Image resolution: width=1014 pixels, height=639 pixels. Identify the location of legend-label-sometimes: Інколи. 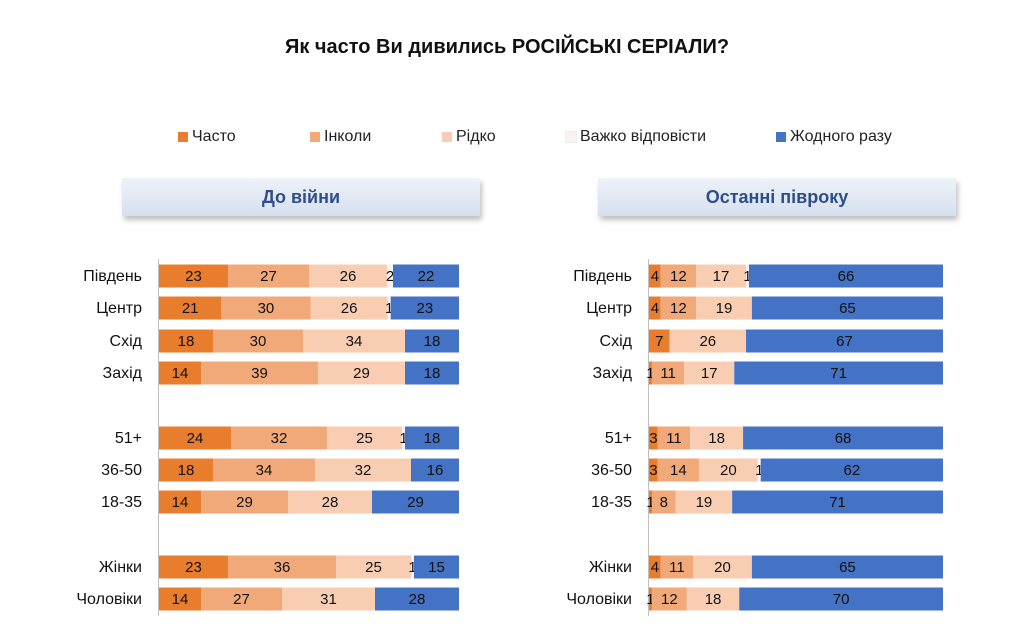
(348, 136).